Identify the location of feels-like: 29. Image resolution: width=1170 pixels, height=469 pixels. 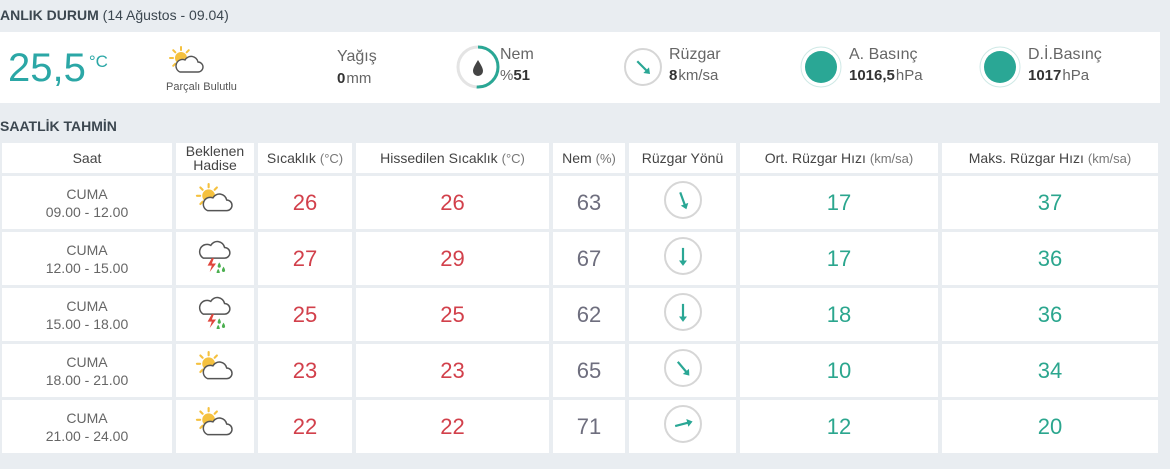
(452, 258).